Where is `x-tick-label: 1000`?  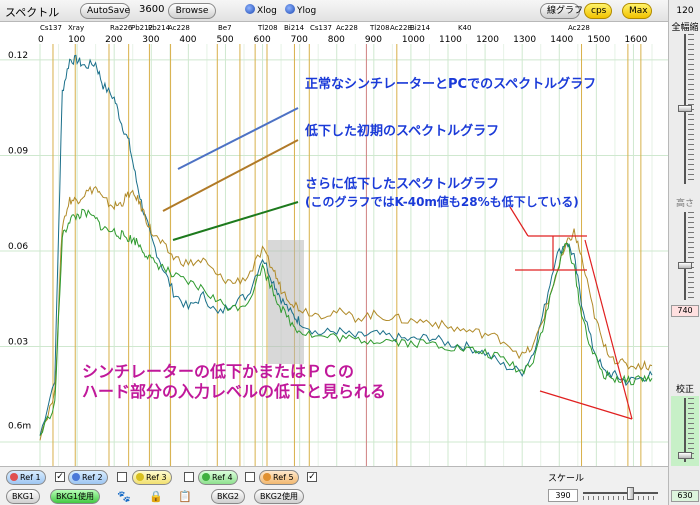
x-tick-label: 1000 is located at coordinates (413, 40).